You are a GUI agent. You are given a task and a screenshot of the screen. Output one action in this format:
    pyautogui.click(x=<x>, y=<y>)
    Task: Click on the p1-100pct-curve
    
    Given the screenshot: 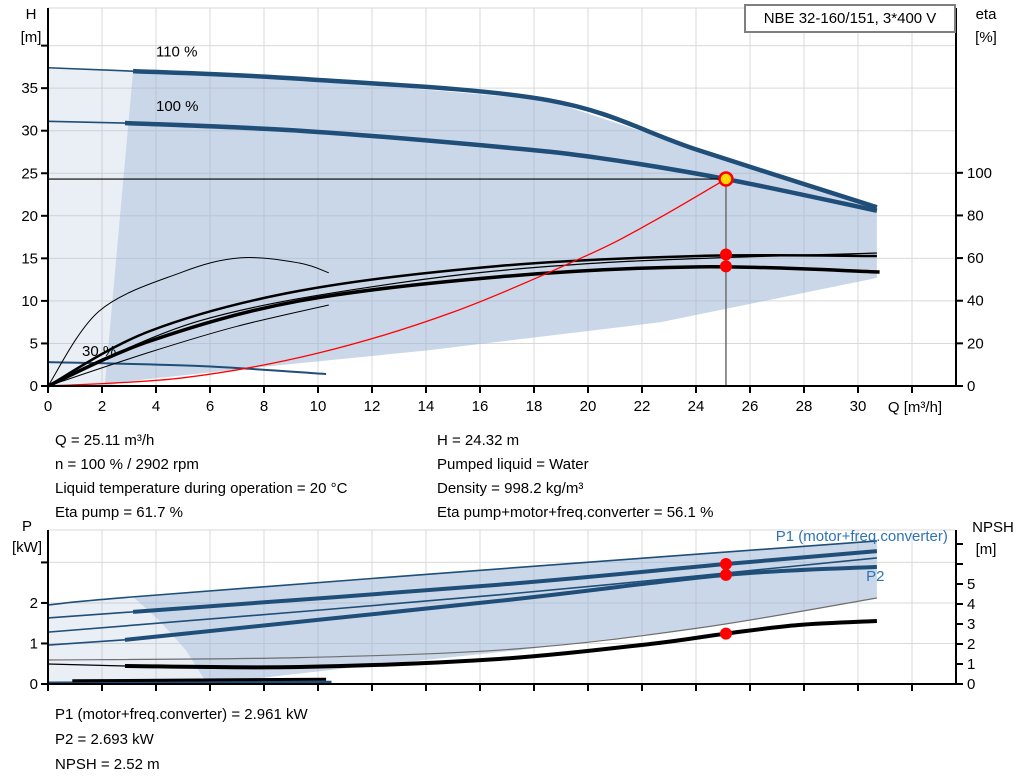 What is the action you would take?
    pyautogui.click(x=505, y=581)
    